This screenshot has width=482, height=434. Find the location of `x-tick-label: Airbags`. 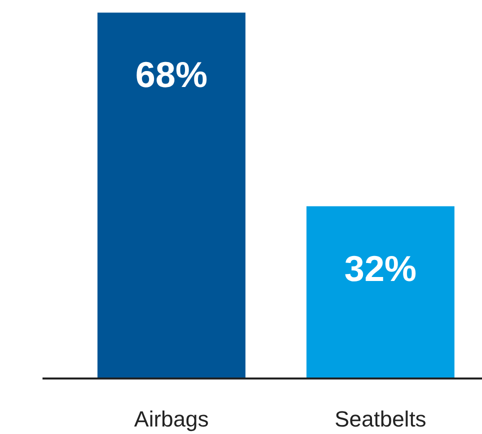

x-tick-label: Airbags is located at coordinates (171, 419).